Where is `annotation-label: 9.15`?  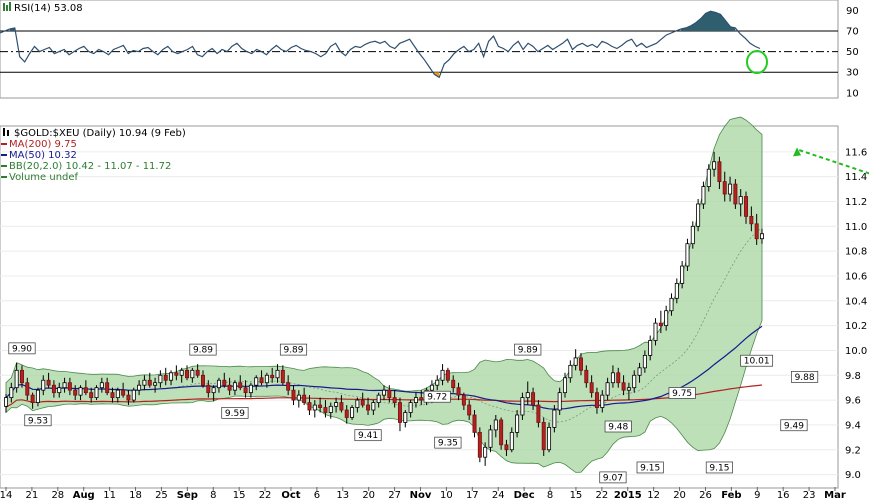
annotation-label: 9.15 is located at coordinates (719, 468).